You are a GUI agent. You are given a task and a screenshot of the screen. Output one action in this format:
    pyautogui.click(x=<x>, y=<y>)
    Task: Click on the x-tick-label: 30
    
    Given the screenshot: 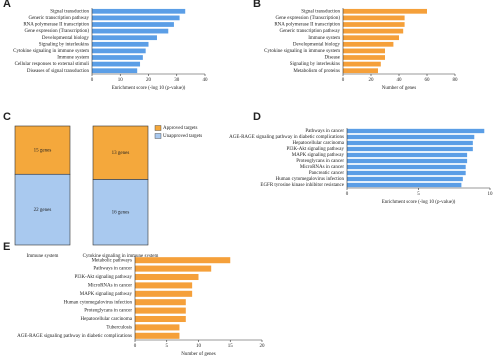 What is the action you would take?
    pyautogui.click(x=177, y=80)
    